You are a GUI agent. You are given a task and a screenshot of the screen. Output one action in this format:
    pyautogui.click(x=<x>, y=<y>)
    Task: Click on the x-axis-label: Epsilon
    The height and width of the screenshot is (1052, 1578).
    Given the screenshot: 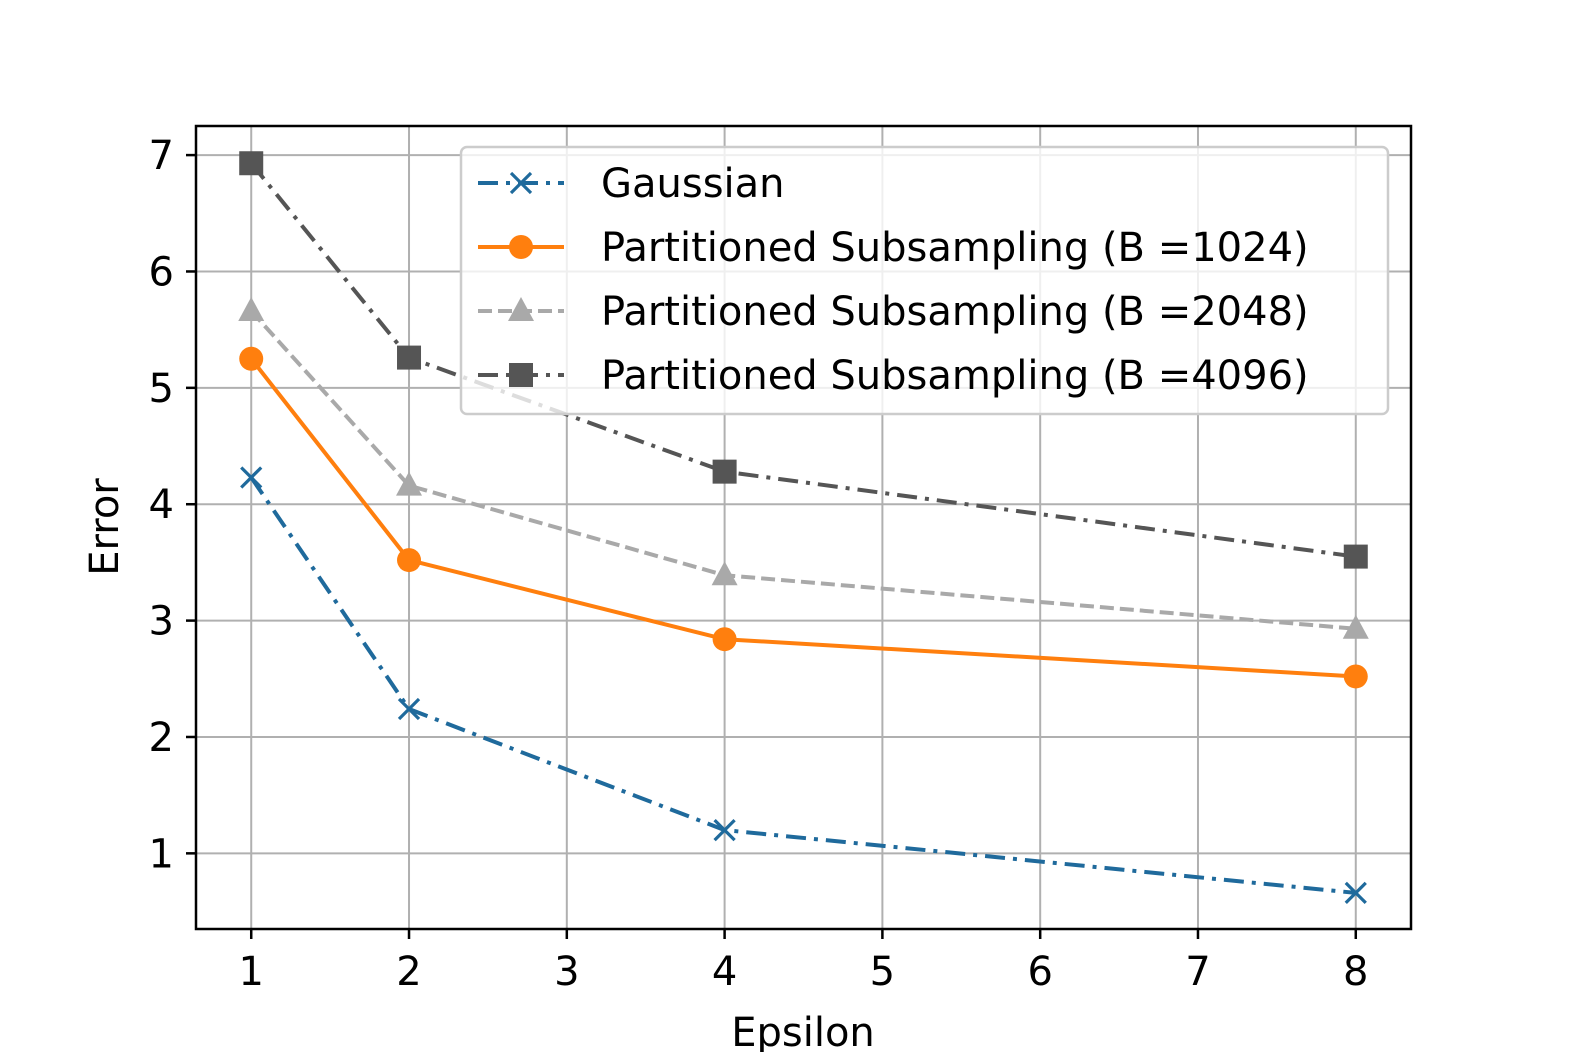 What is the action you would take?
    pyautogui.click(x=803, y=1031)
    